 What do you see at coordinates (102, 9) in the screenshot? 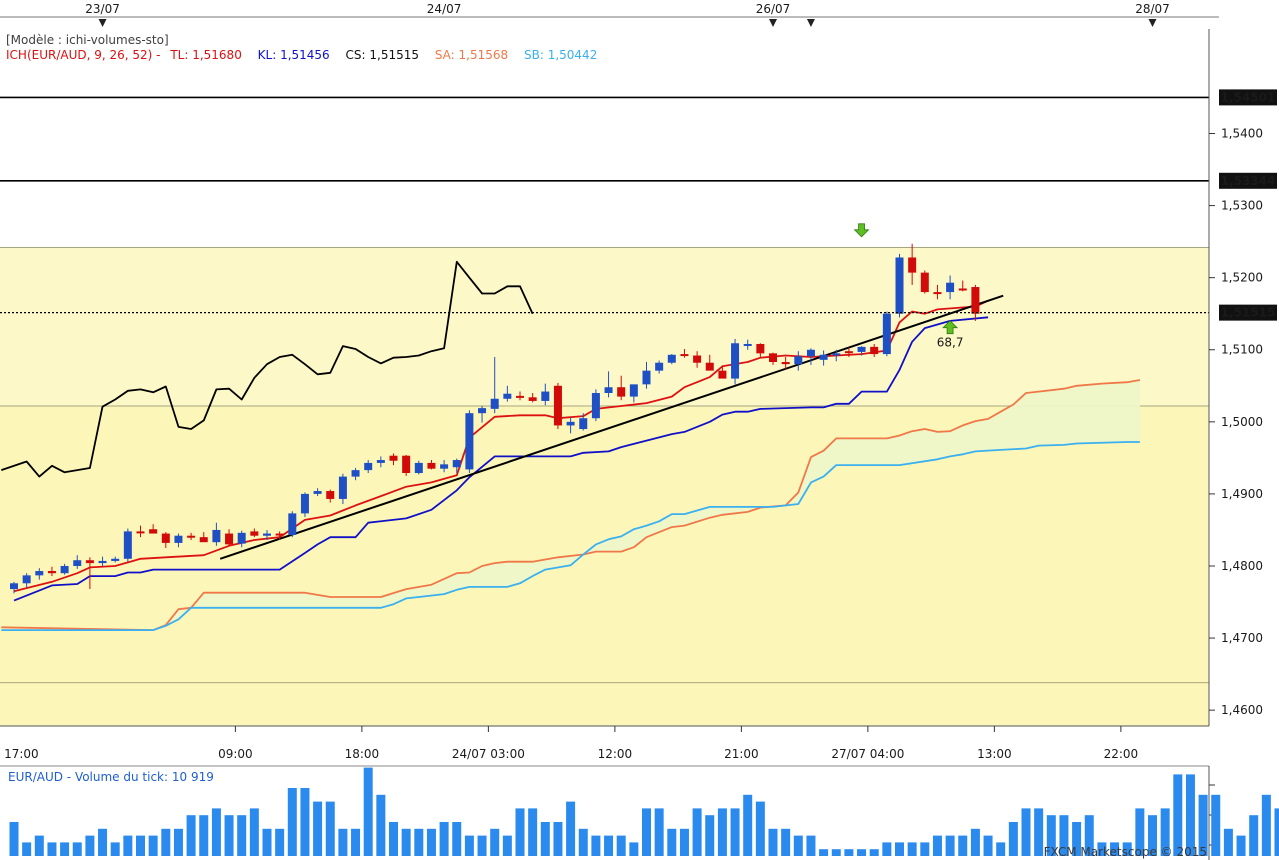
I see `top-date-label: 23/07` at bounding box center [102, 9].